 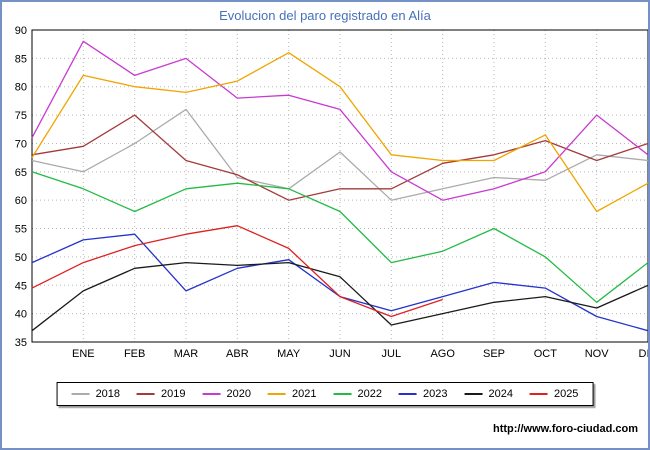 What do you see at coordinates (80, 394) in the screenshot?
I see `legend-swatch-2018` at bounding box center [80, 394].